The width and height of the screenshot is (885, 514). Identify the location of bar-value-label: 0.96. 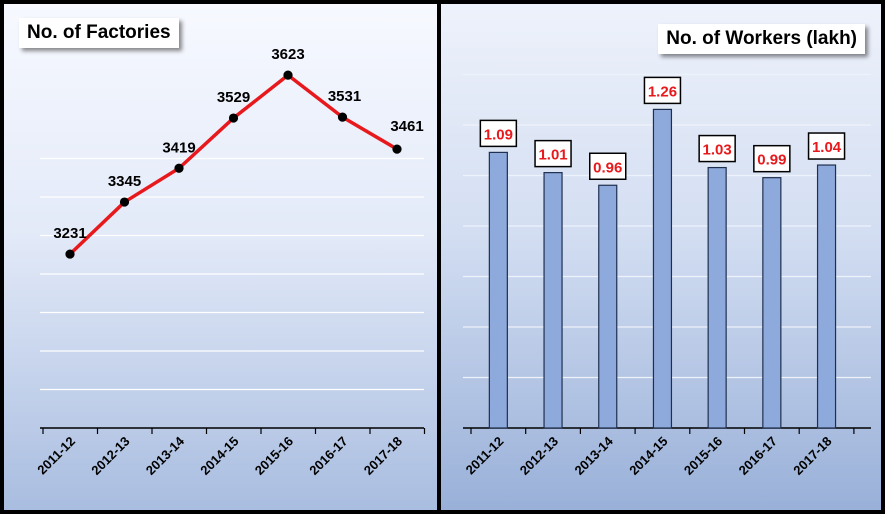
(607, 167).